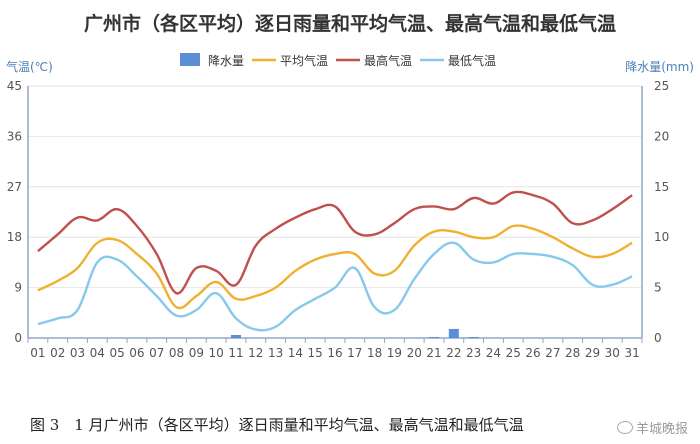  Describe the element at coordinates (612, 353) in the screenshot. I see `x-tick-label: 30` at that location.